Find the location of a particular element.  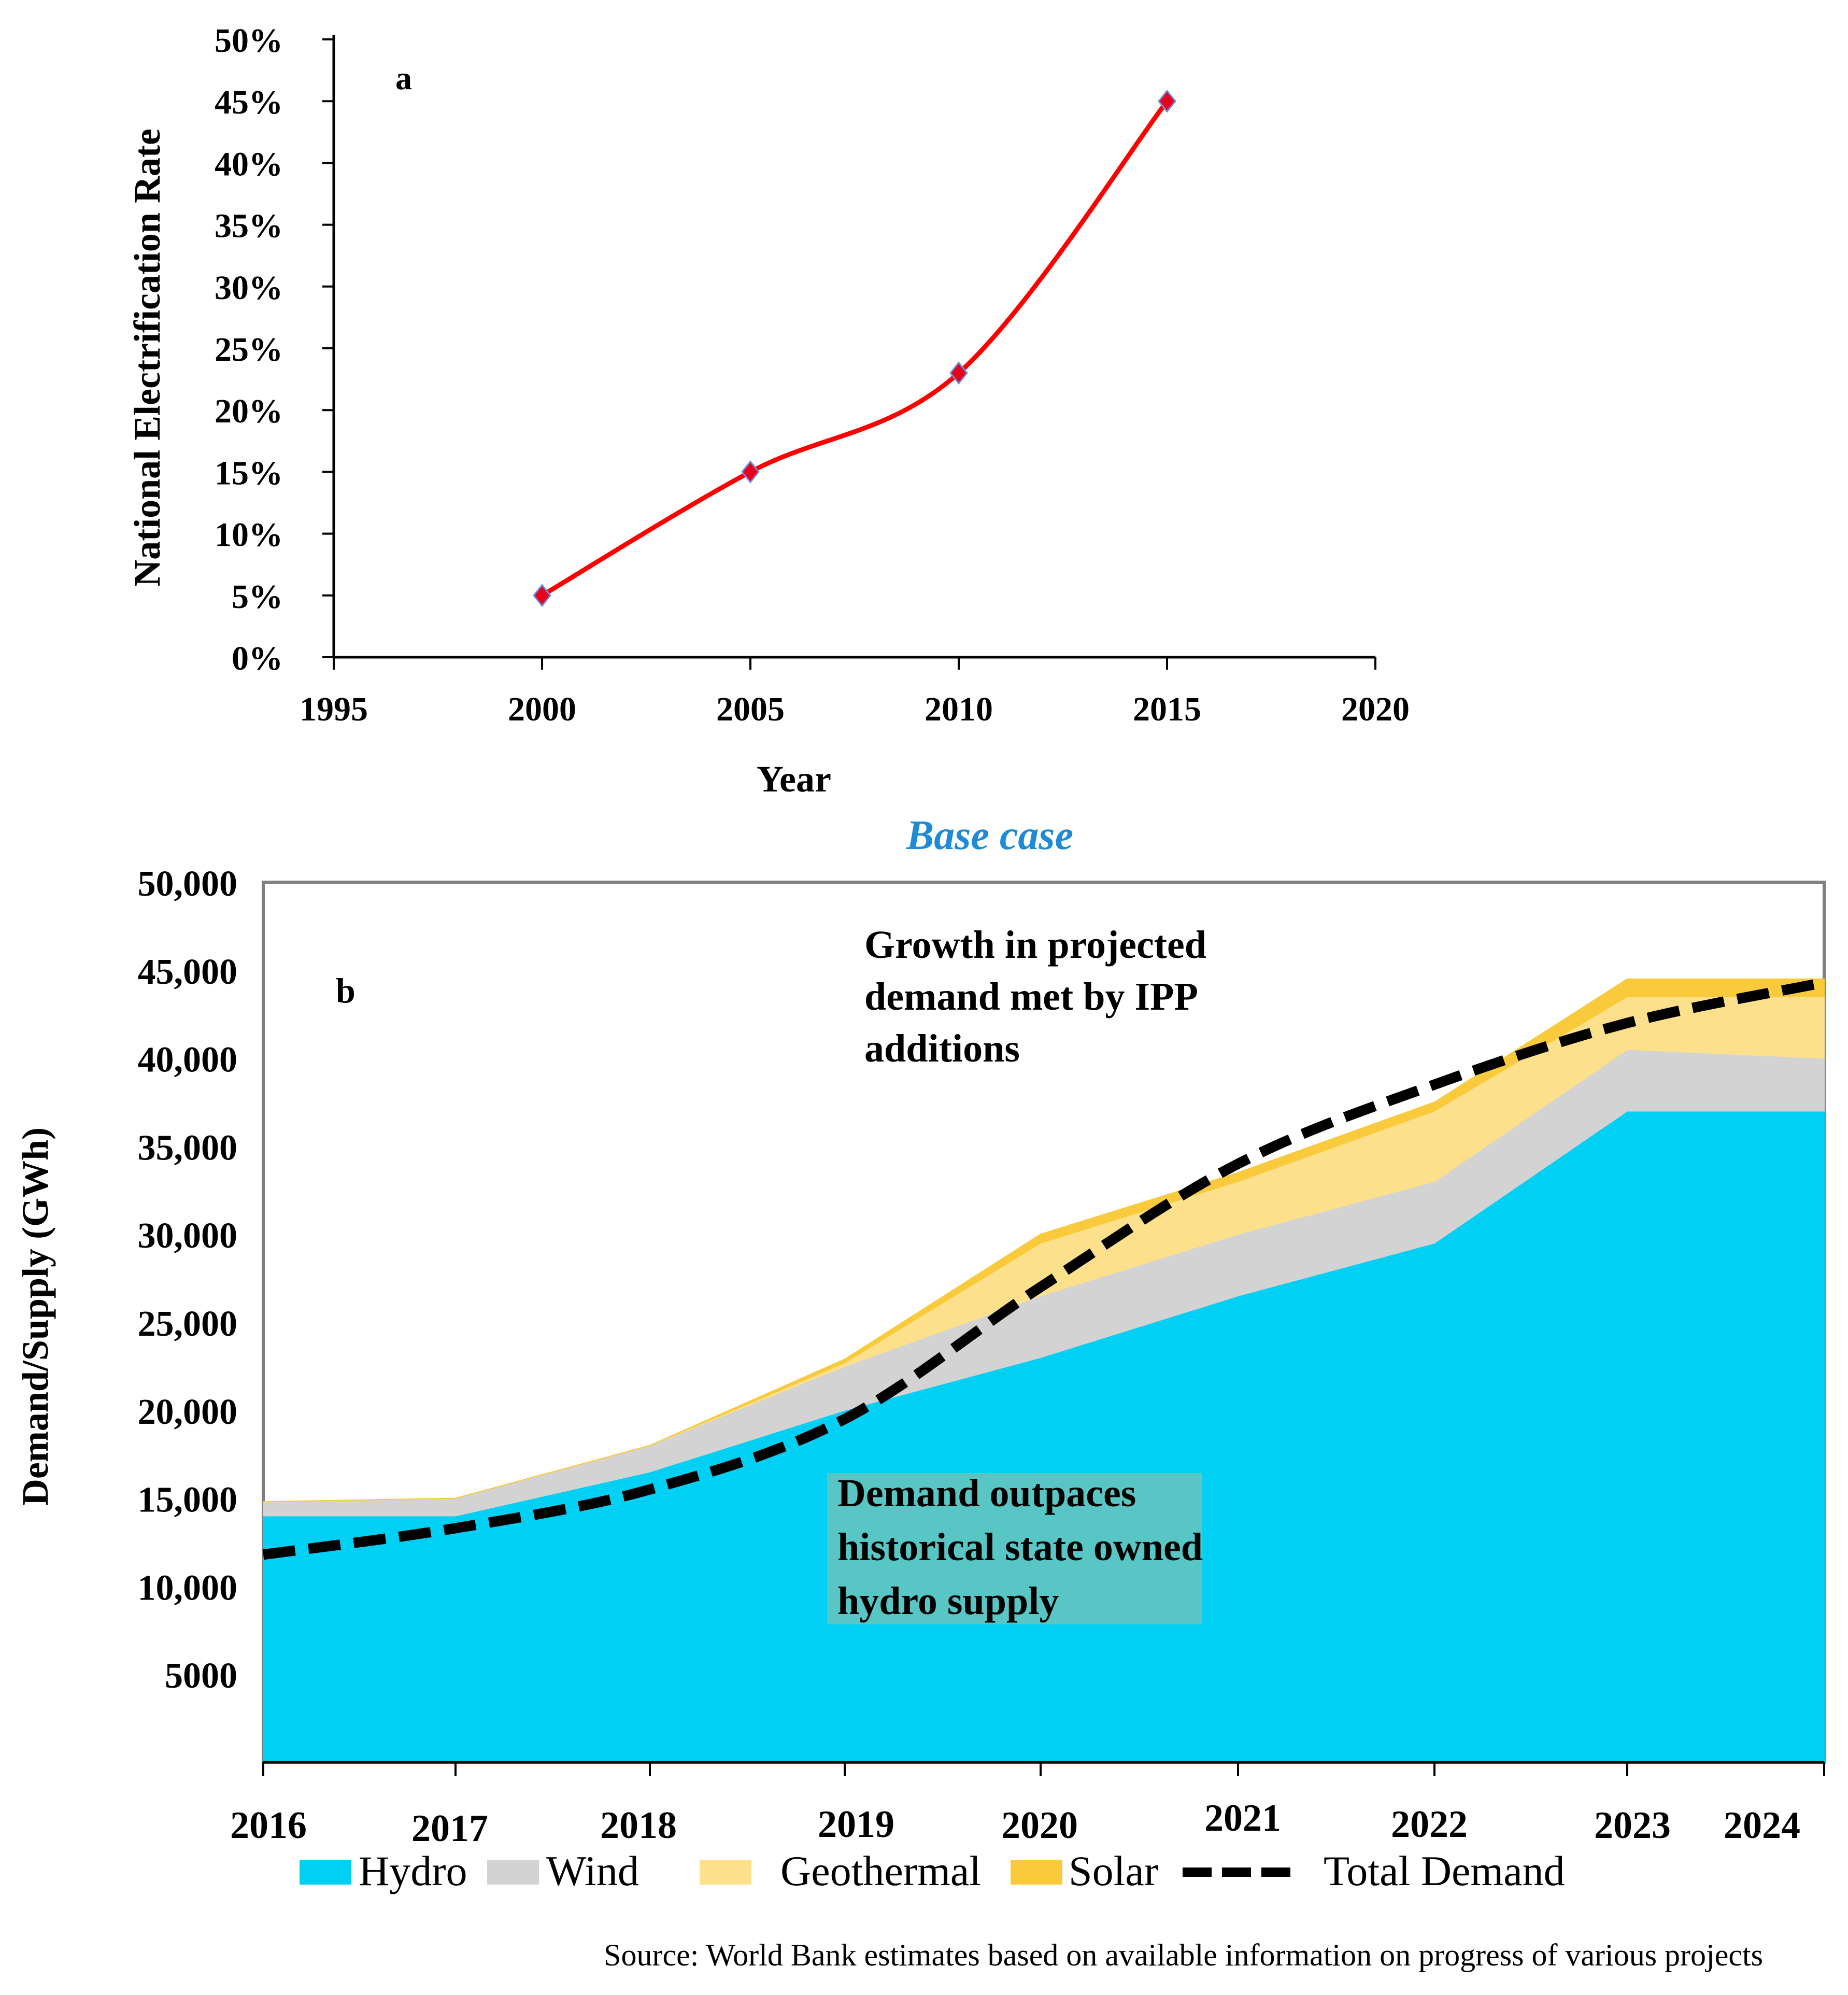

legend-item-solar: Solar is located at coordinates (1084, 1870).